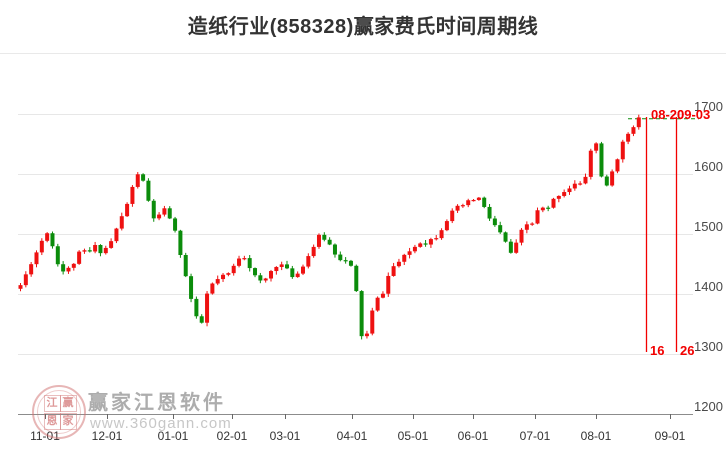 Image resolution: width=726 pixels, height=450 pixels. I want to click on x-axis-label: 08-01, so click(596, 436).